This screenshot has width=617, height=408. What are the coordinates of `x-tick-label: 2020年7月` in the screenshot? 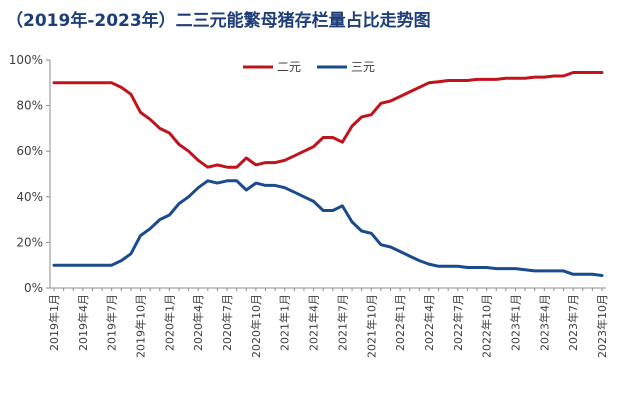 It's located at (227, 322).